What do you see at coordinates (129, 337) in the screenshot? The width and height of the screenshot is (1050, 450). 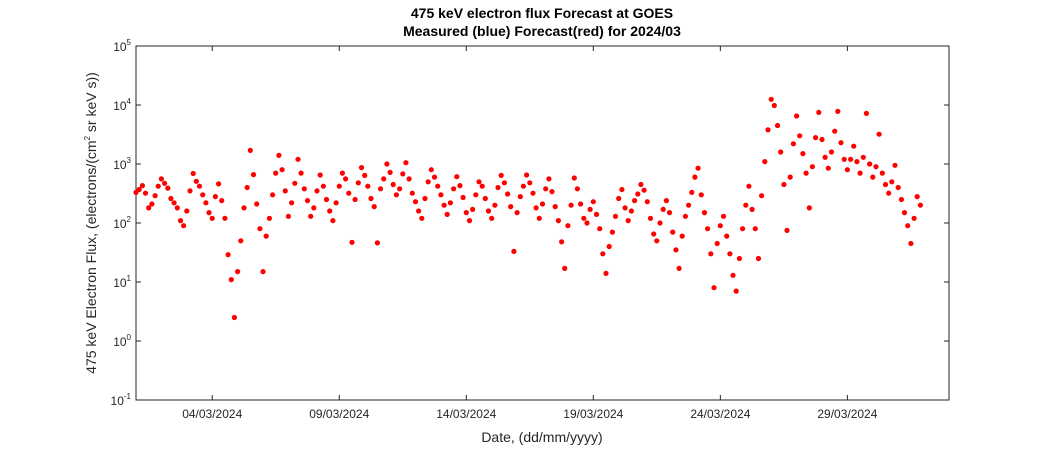 I see `y-tick-exponent: 0` at bounding box center [129, 337].